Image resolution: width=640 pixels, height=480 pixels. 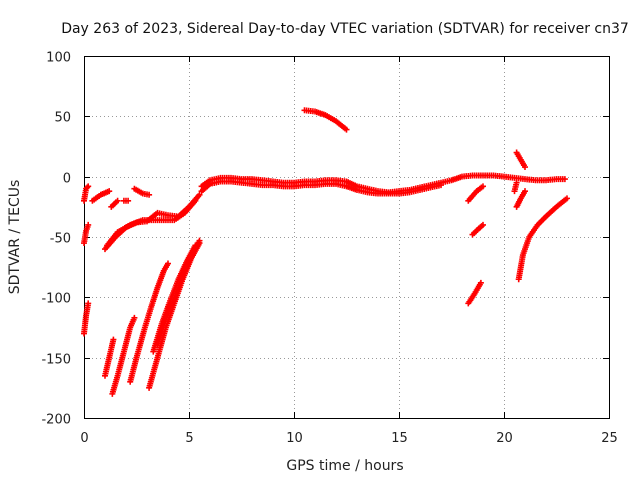 I want to click on y-tick-label: 100, so click(x=58, y=58).